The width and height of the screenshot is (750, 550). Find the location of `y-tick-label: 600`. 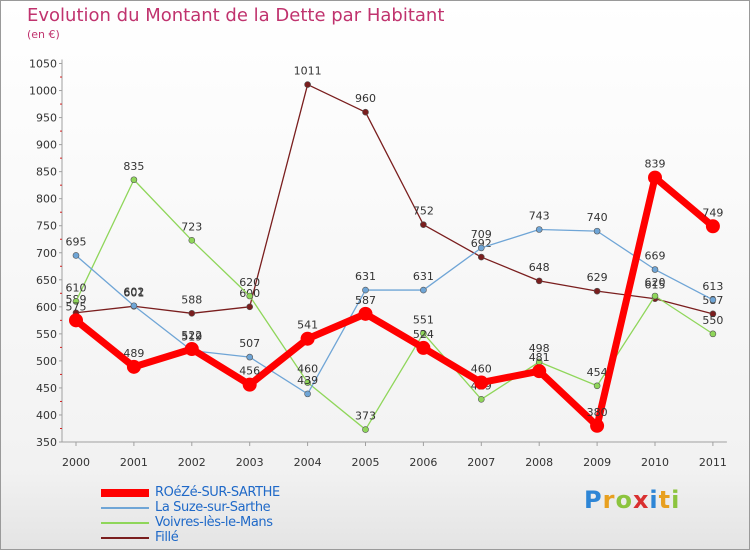

y-tick-label: 600 is located at coordinates (46, 307).